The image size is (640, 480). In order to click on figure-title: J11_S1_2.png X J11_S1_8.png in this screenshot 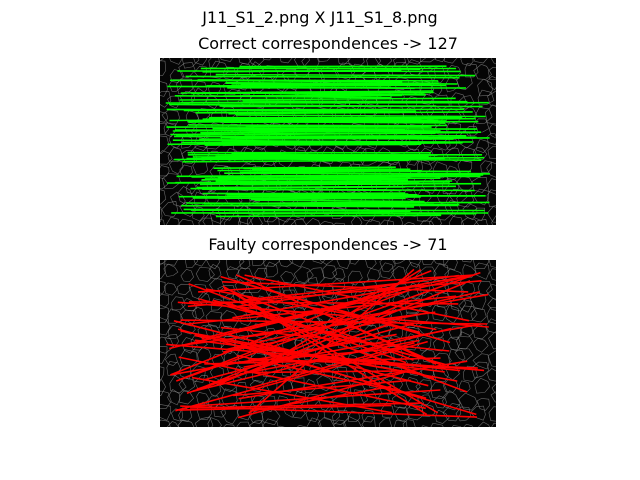, I will do `click(320, 17)`.